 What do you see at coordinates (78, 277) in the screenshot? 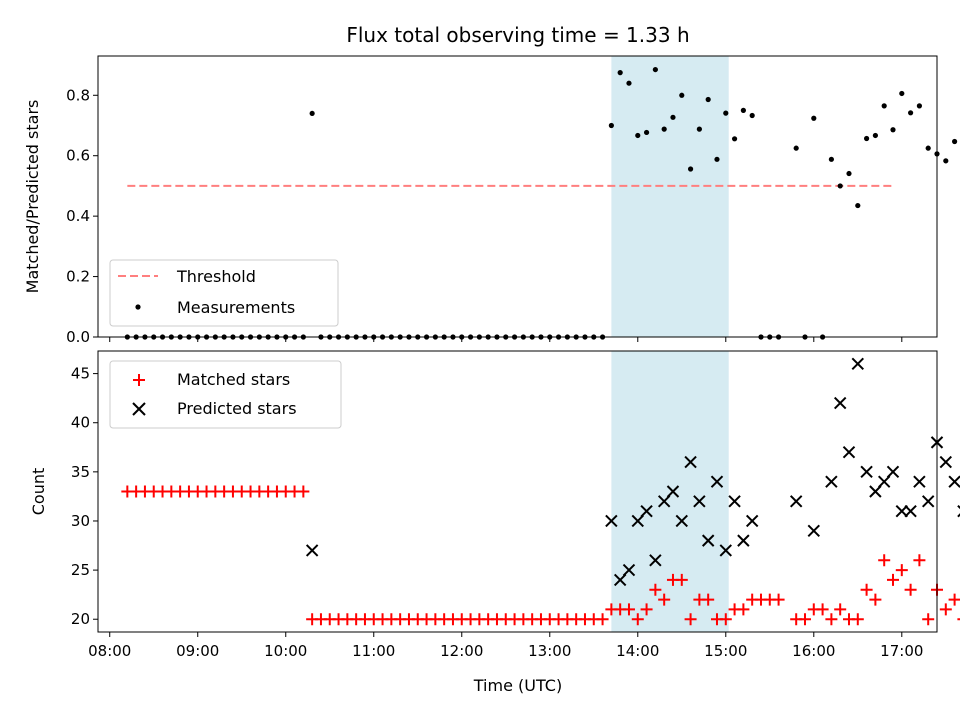
I see `top-y-tick-label: 0.2` at bounding box center [78, 277].